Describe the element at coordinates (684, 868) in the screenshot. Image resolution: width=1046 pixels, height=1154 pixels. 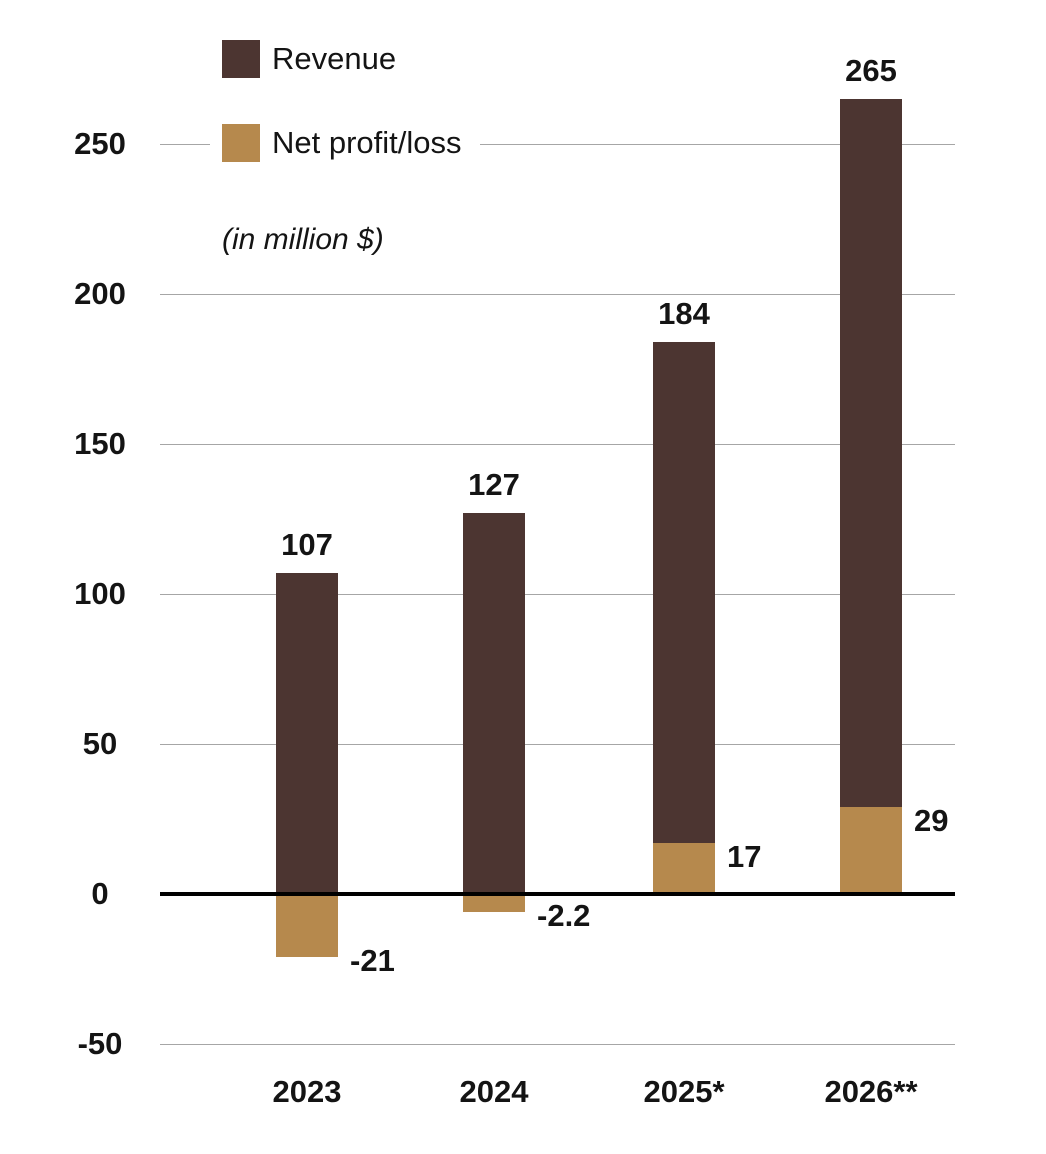
I see `bar-net-profit-2025*` at that location.